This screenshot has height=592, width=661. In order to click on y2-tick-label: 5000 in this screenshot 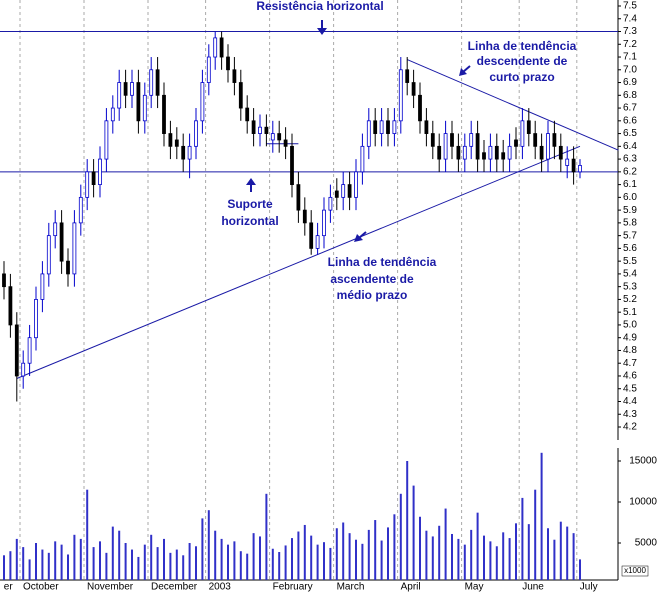, I will do `click(646, 543)`.